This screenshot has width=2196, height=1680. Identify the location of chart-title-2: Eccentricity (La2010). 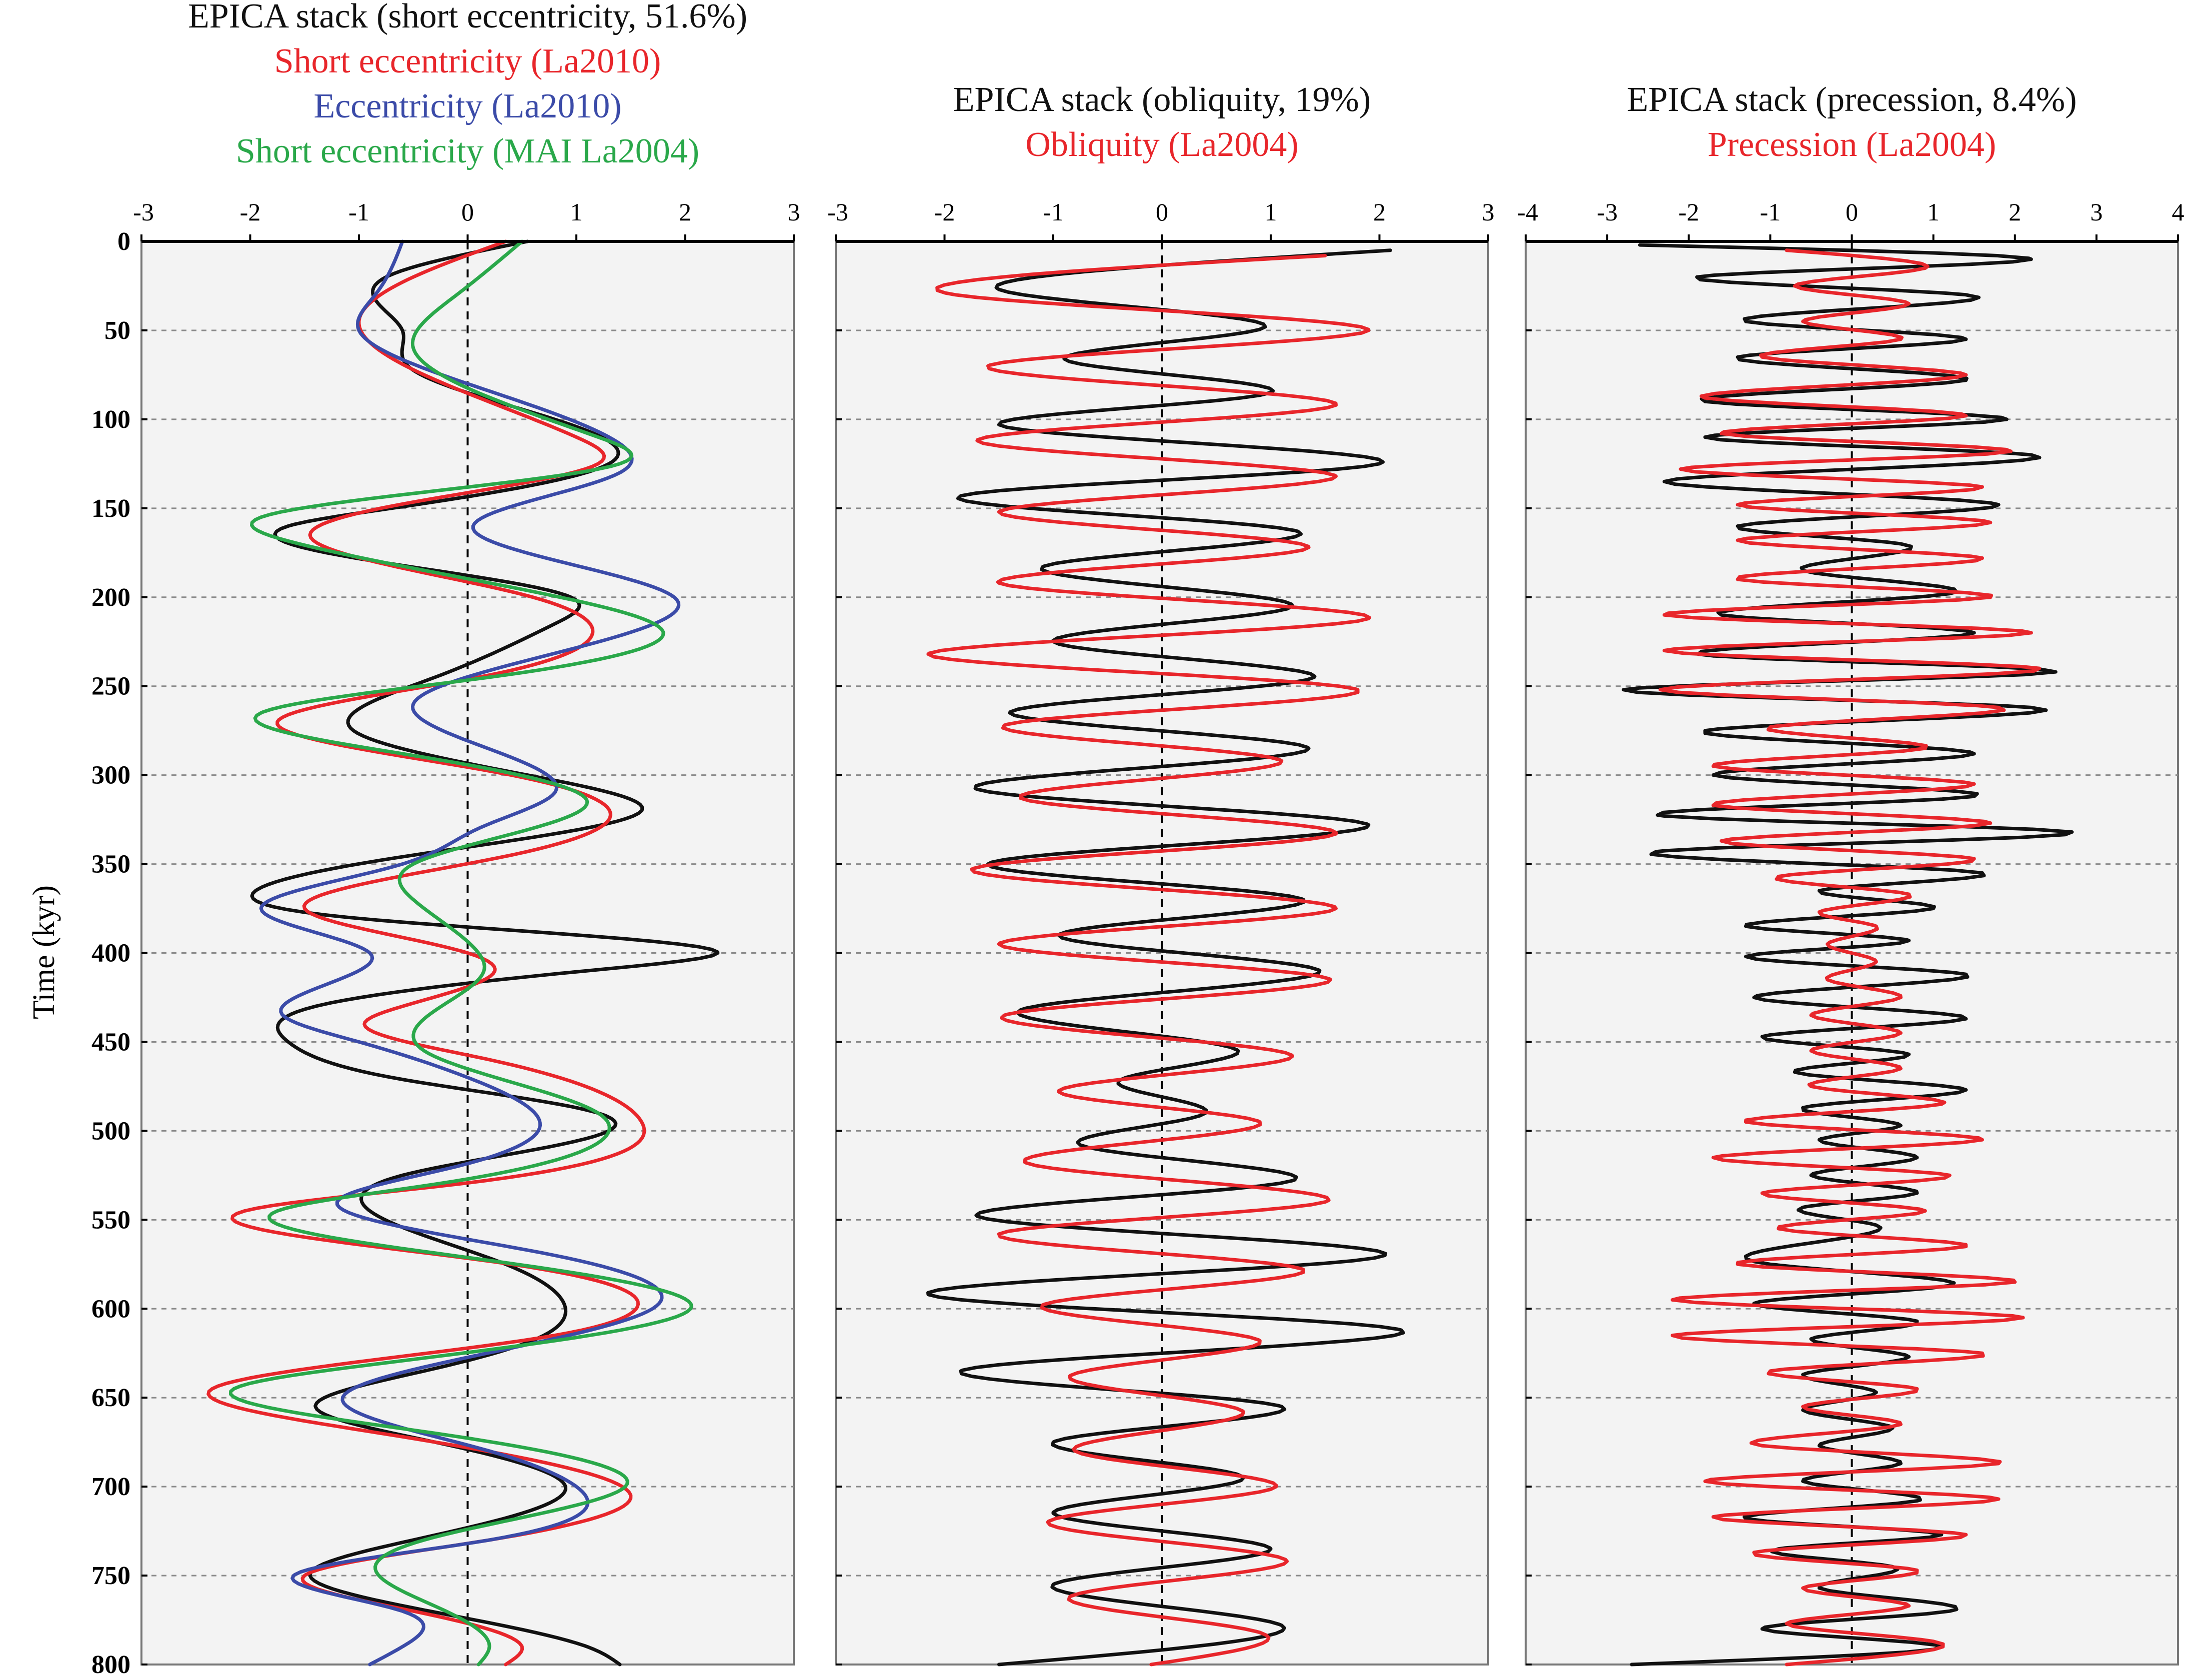
(467, 106).